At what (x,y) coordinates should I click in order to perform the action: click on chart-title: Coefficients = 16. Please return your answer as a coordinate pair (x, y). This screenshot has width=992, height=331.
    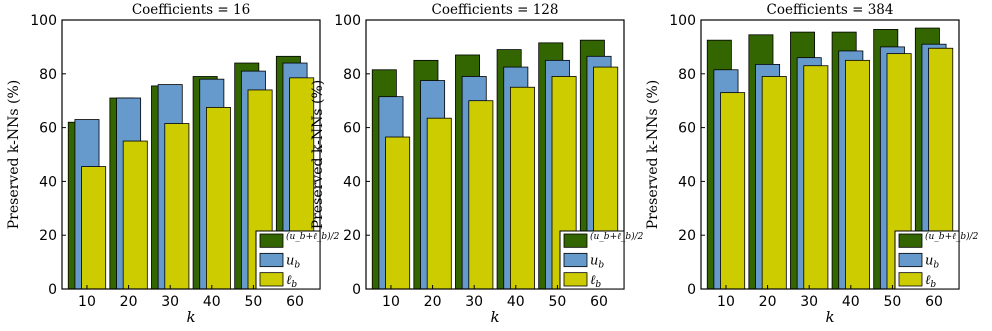
    Looking at the image, I should click on (191, 10).